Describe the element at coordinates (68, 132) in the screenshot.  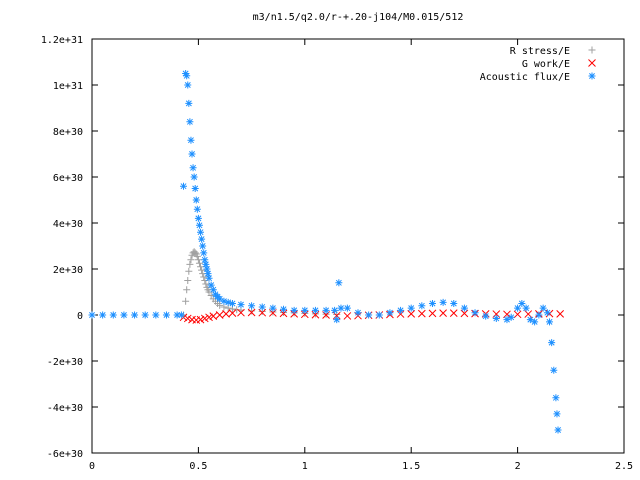
I see `y-tick-label-7: 8e+30` at that location.